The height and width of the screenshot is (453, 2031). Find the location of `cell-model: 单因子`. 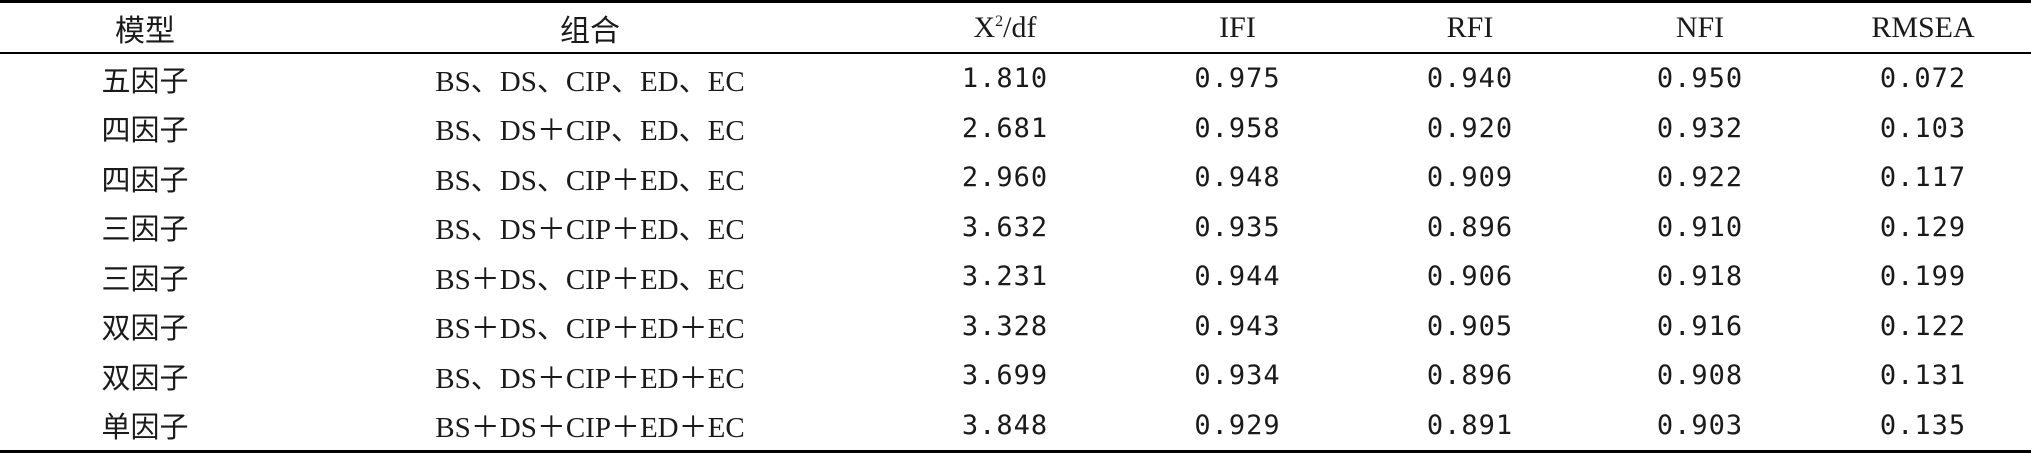

cell-model: 单因子 is located at coordinates (145, 426).